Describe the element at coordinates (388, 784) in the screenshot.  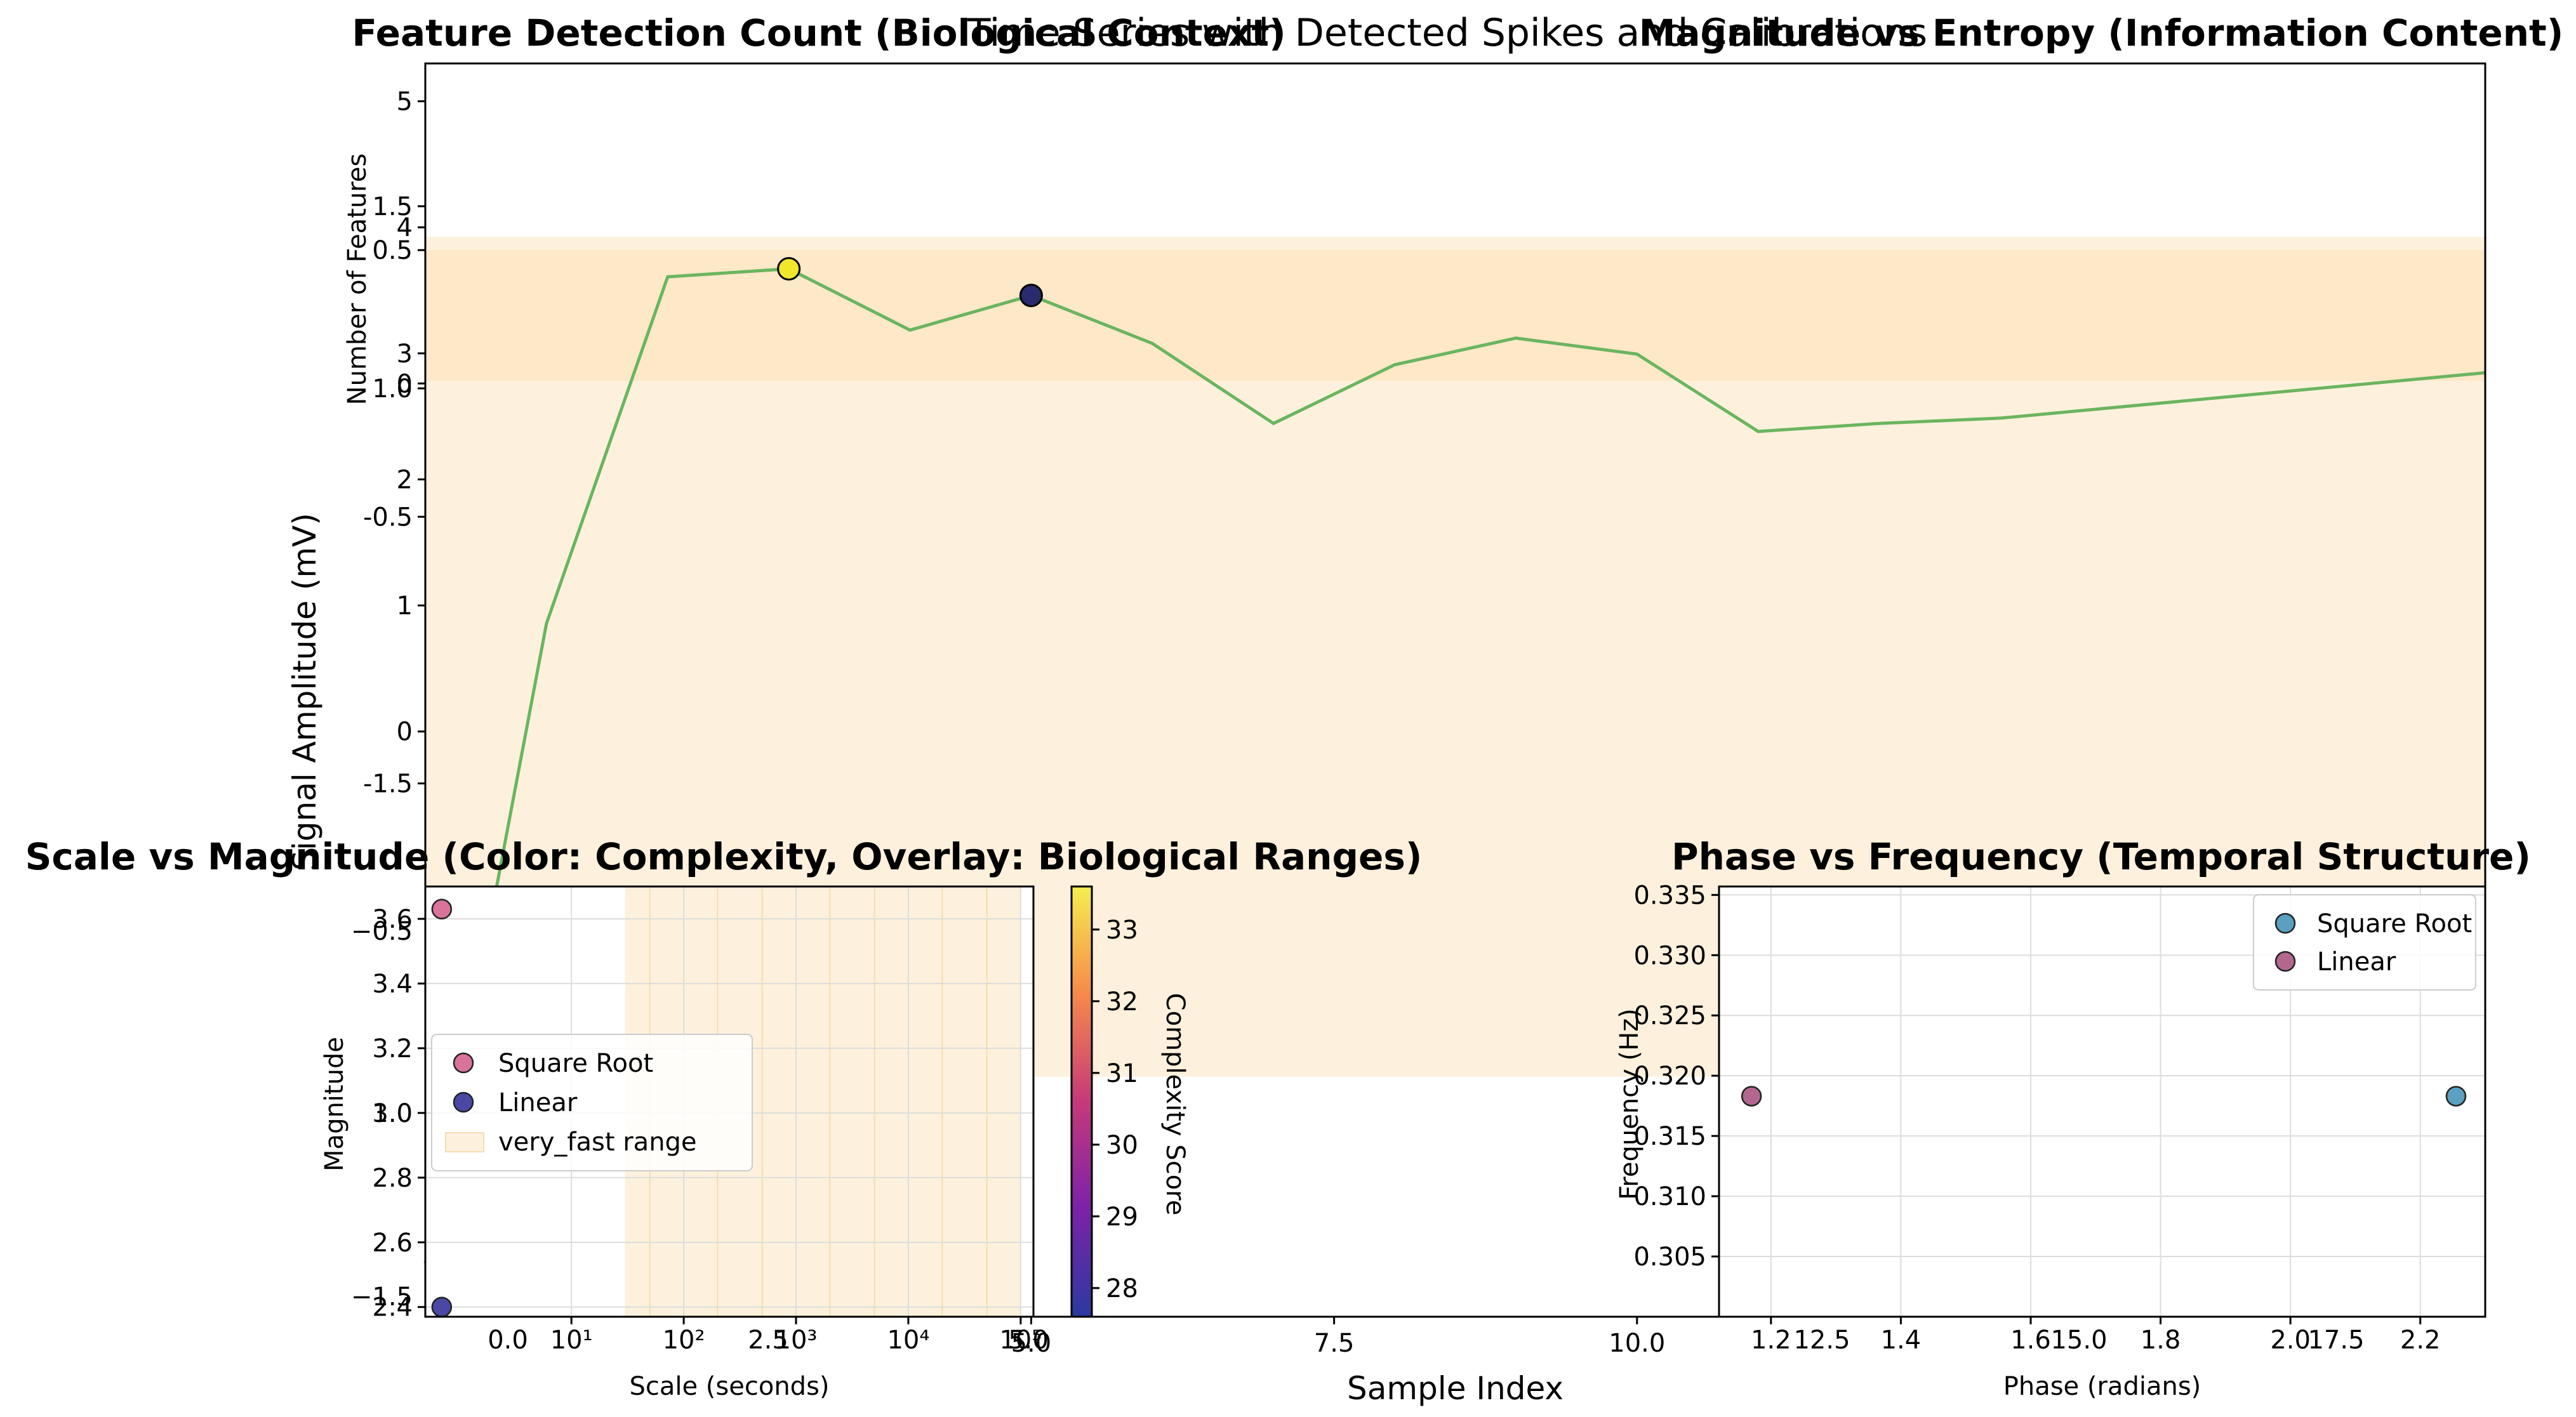
I see `main-ytick-label-0: -1.5` at that location.